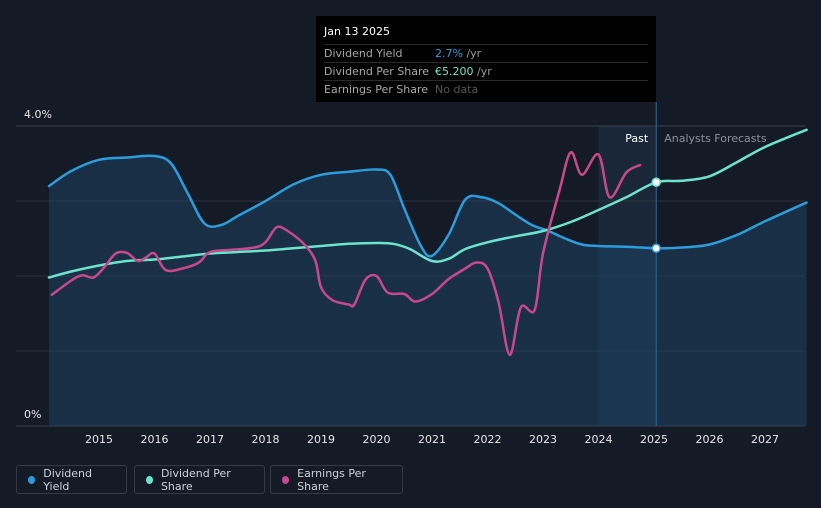  I want to click on past-region-label: Past, so click(637, 138).